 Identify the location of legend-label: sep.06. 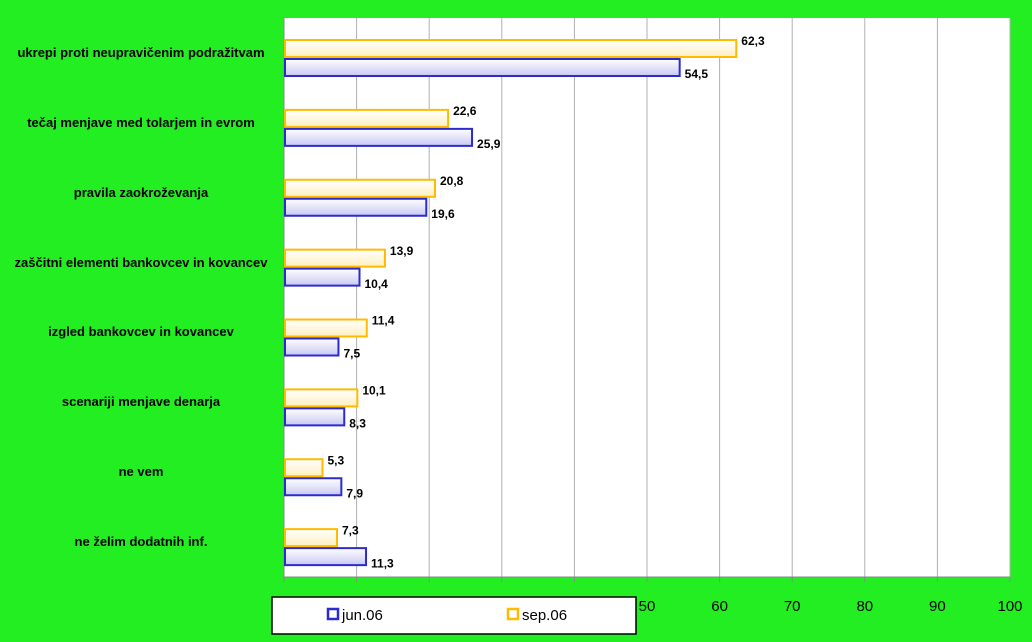
(544, 615).